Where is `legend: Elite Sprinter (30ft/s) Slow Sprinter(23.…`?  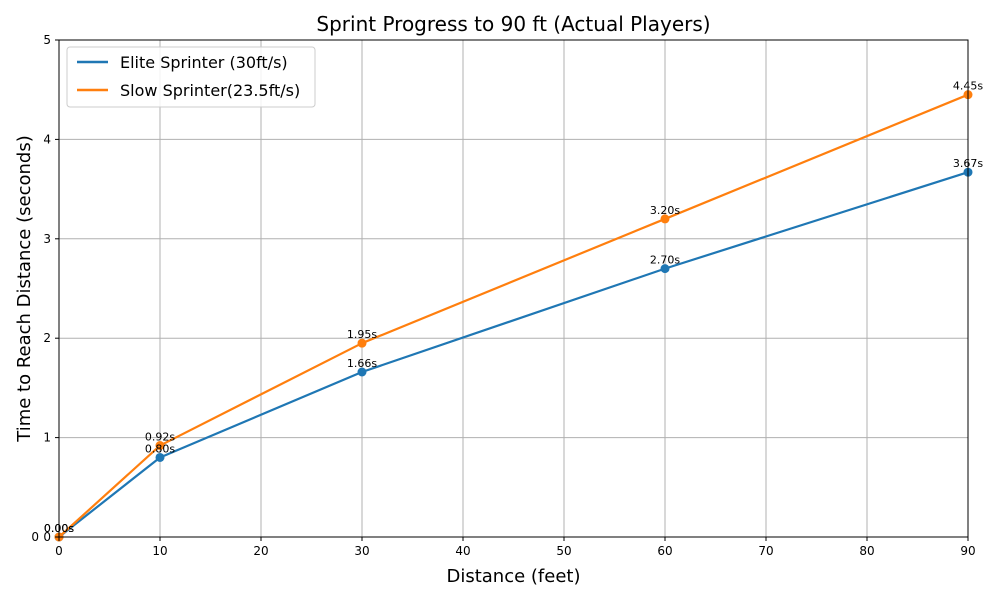
legend: Elite Sprinter (30ft/s) Slow Sprinter(23.… is located at coordinates (191, 77).